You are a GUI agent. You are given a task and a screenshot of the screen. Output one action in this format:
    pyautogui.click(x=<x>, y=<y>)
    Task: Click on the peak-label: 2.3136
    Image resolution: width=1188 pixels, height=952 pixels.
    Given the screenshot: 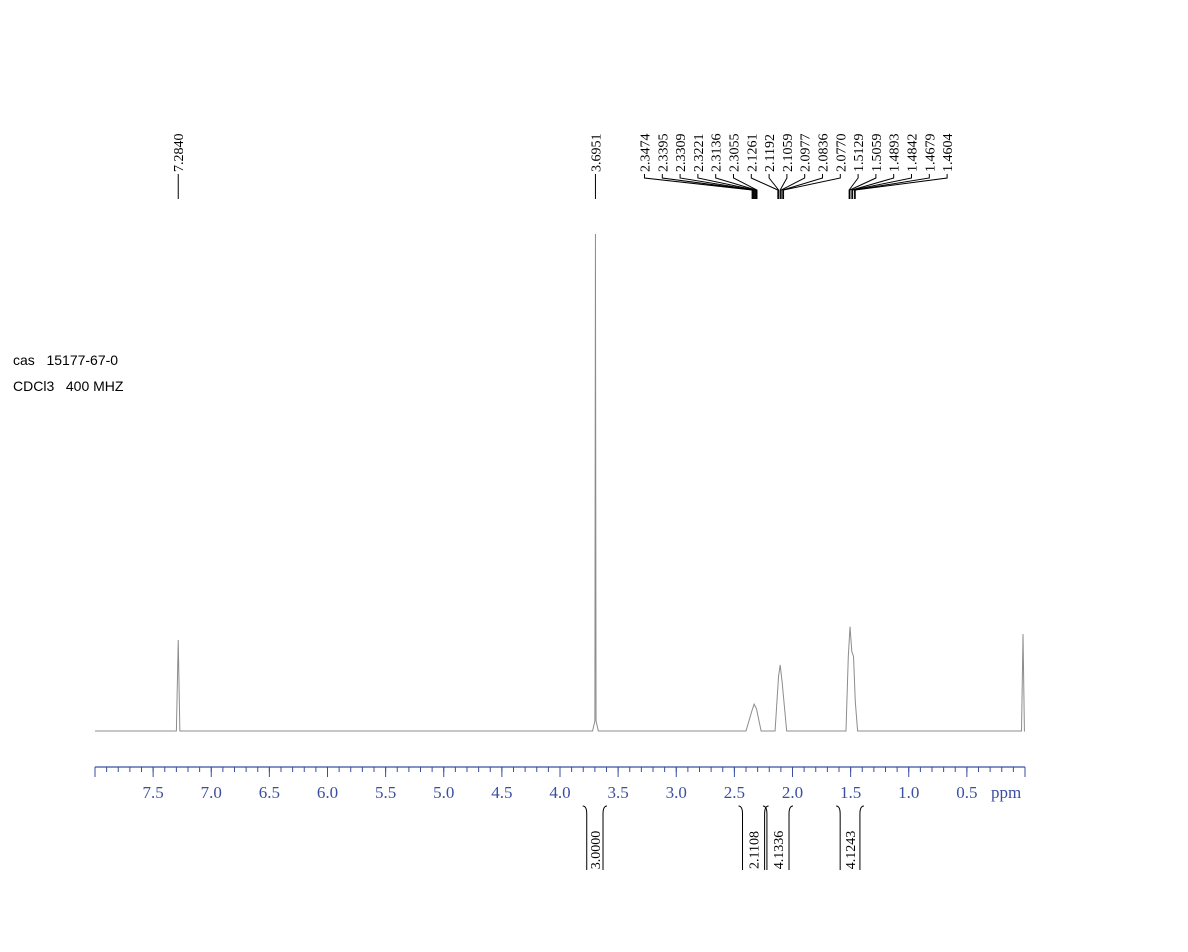 What is the action you would take?
    pyautogui.click(x=717, y=153)
    